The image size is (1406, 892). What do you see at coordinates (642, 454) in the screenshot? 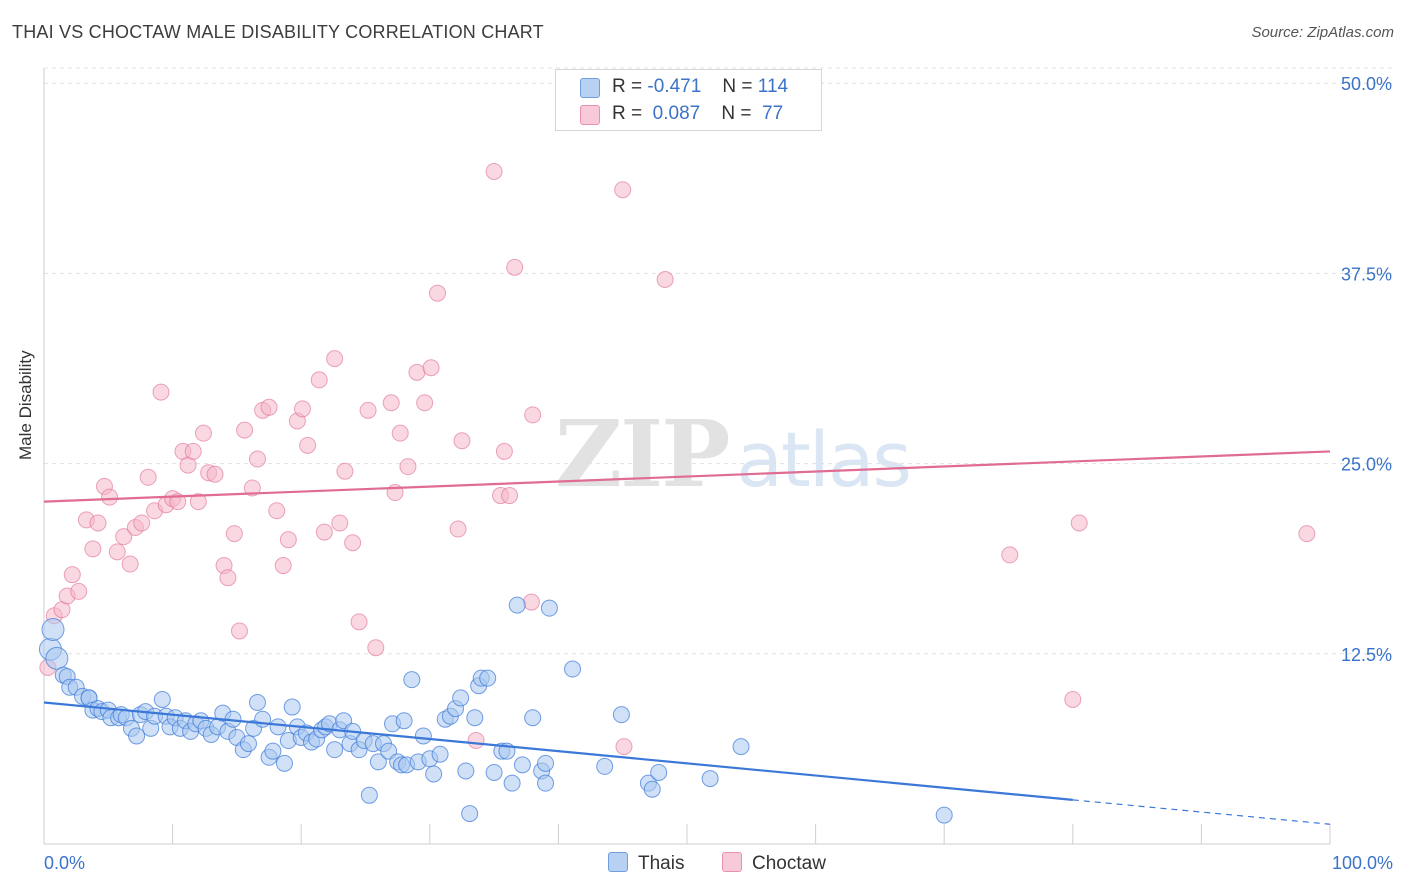
I see `watermark-zip: ZIP` at bounding box center [642, 454].